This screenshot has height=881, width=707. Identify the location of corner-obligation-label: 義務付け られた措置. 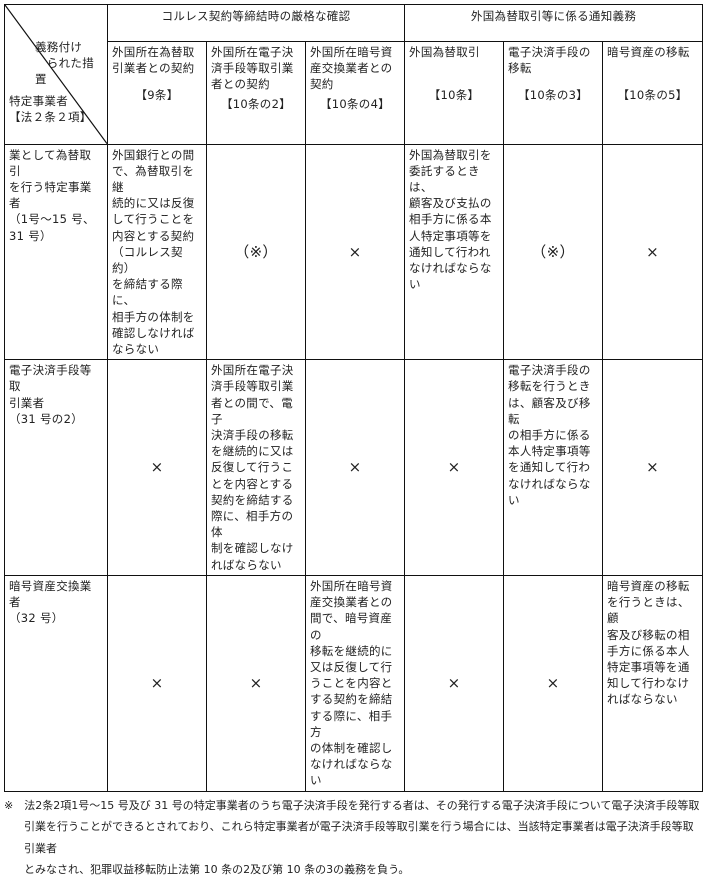
(64, 63).